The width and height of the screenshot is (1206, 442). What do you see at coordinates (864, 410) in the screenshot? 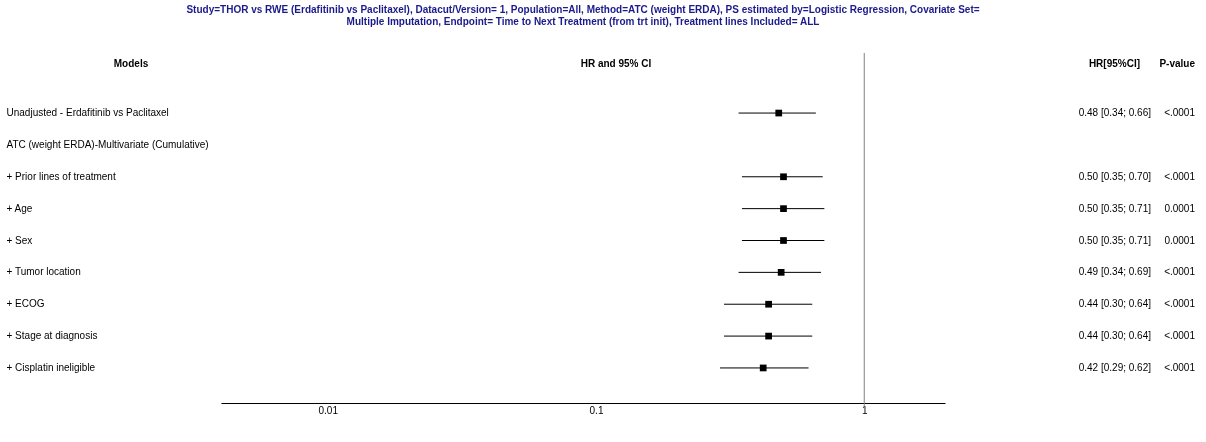
I see `x-tick-label: 1` at bounding box center [864, 410].